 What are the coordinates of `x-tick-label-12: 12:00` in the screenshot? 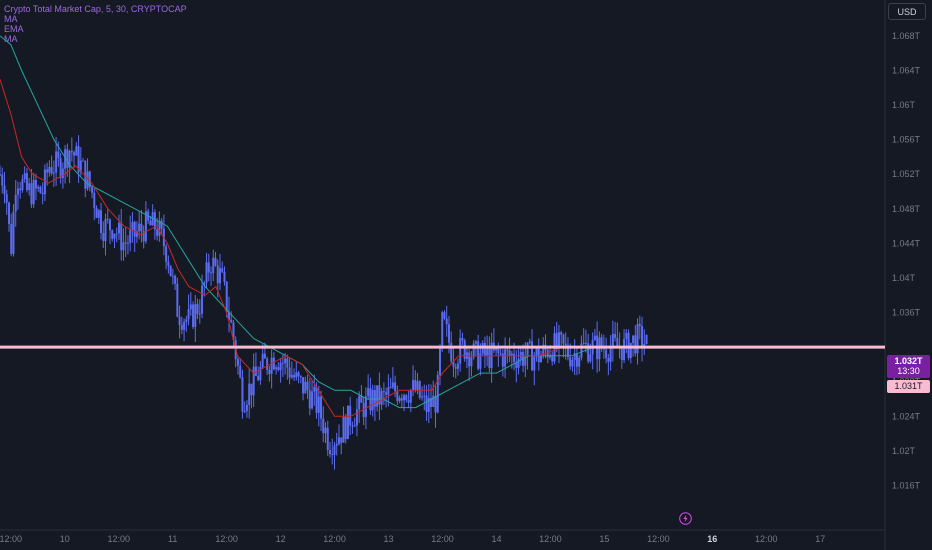 It's located at (658, 539).